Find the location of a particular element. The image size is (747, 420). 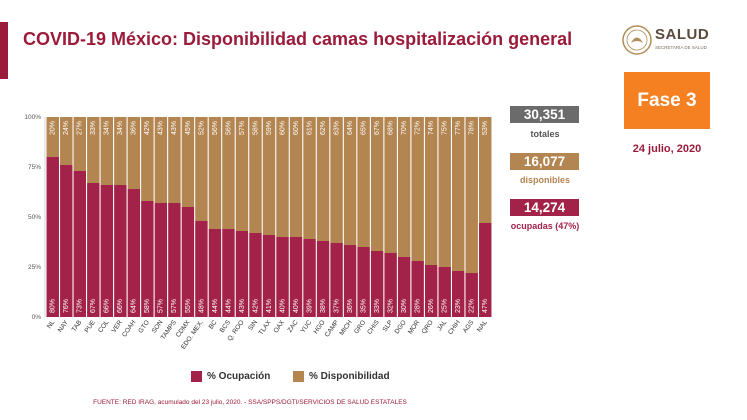

x-tick-label: MOR is located at coordinates (414, 327).